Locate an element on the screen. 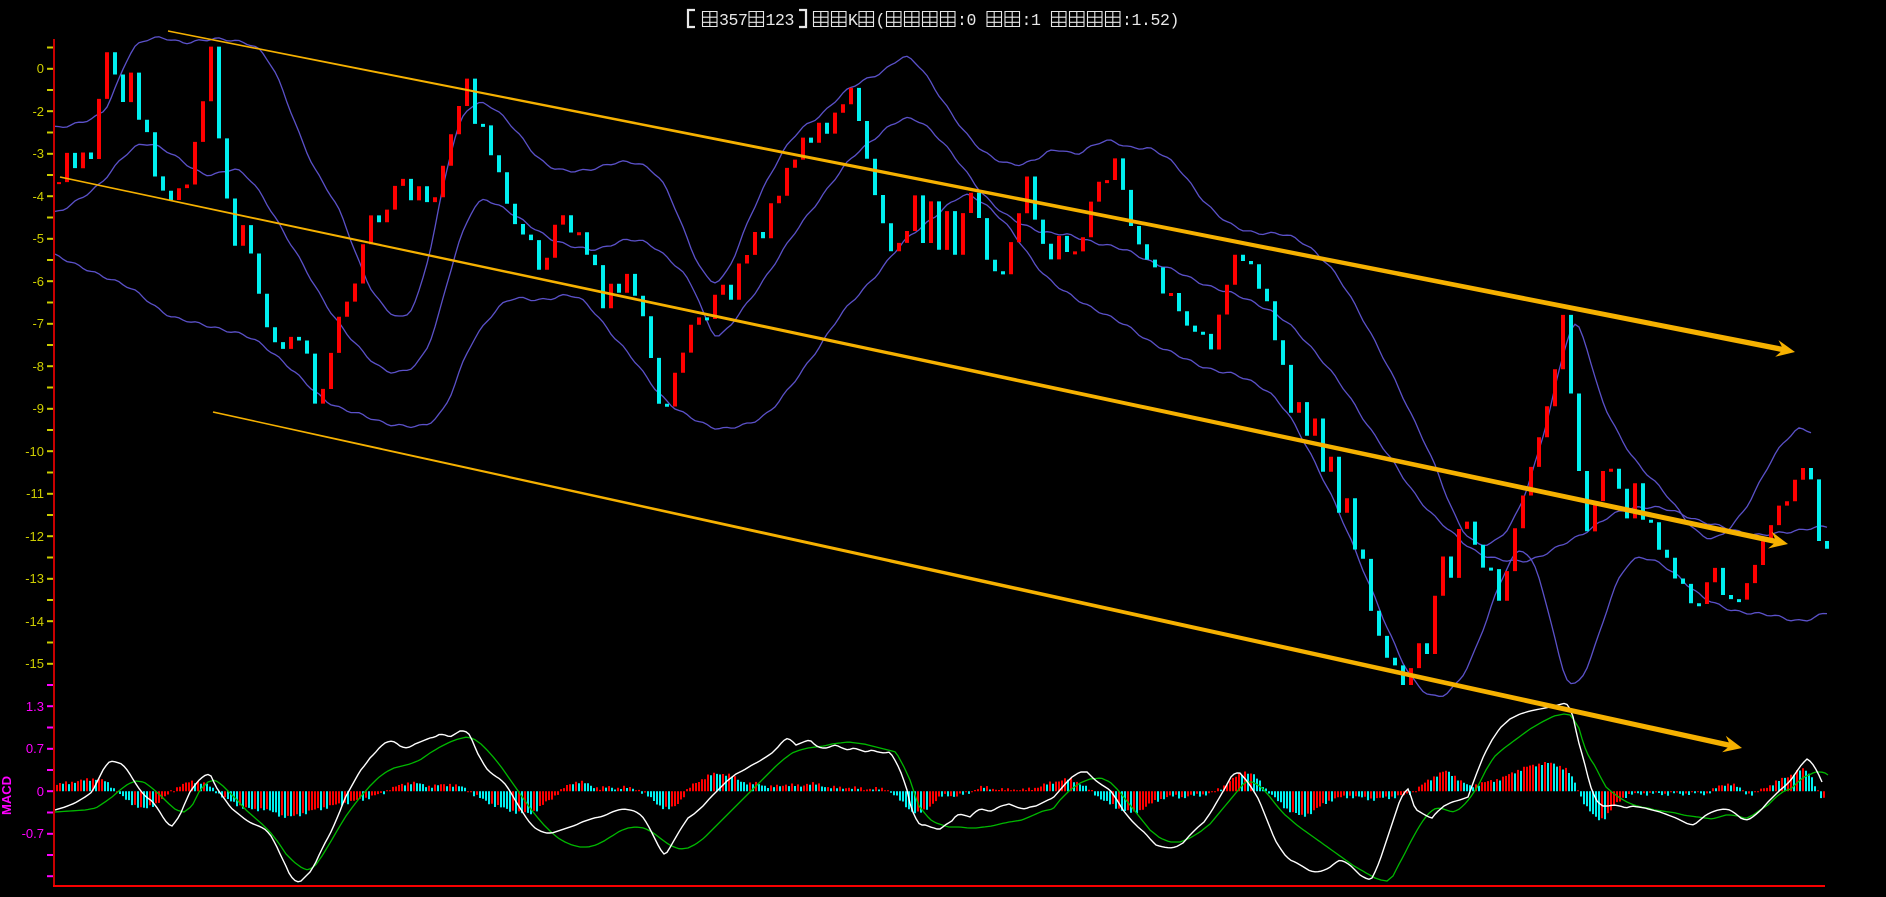  svg-text: -11 is located at coordinates (35, 493).